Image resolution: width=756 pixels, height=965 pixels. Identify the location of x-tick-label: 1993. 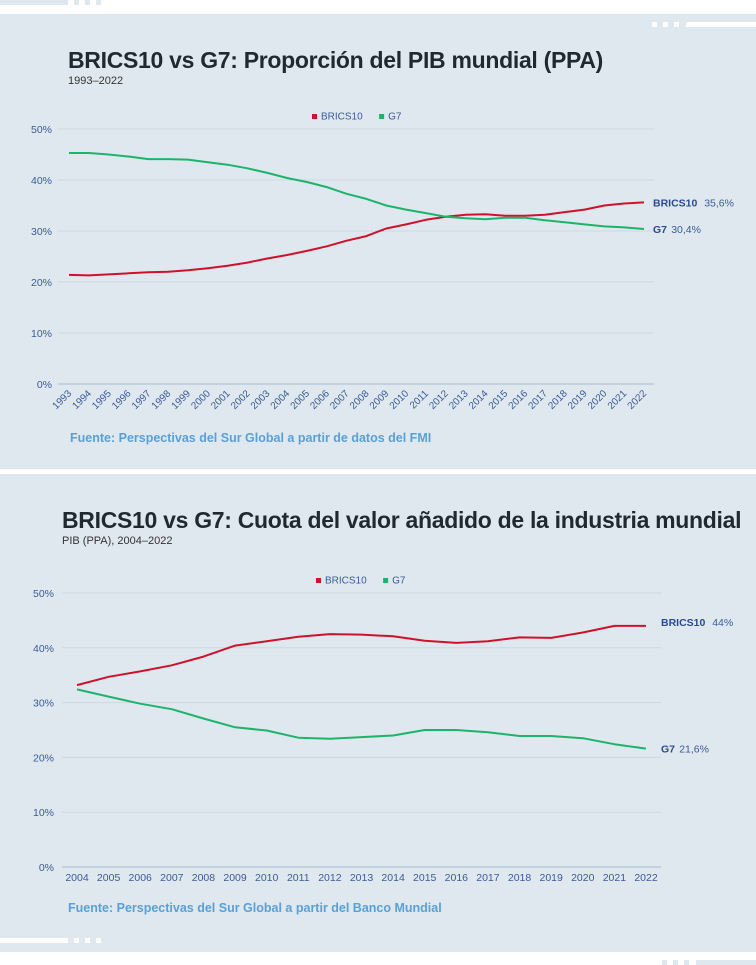
(63, 400).